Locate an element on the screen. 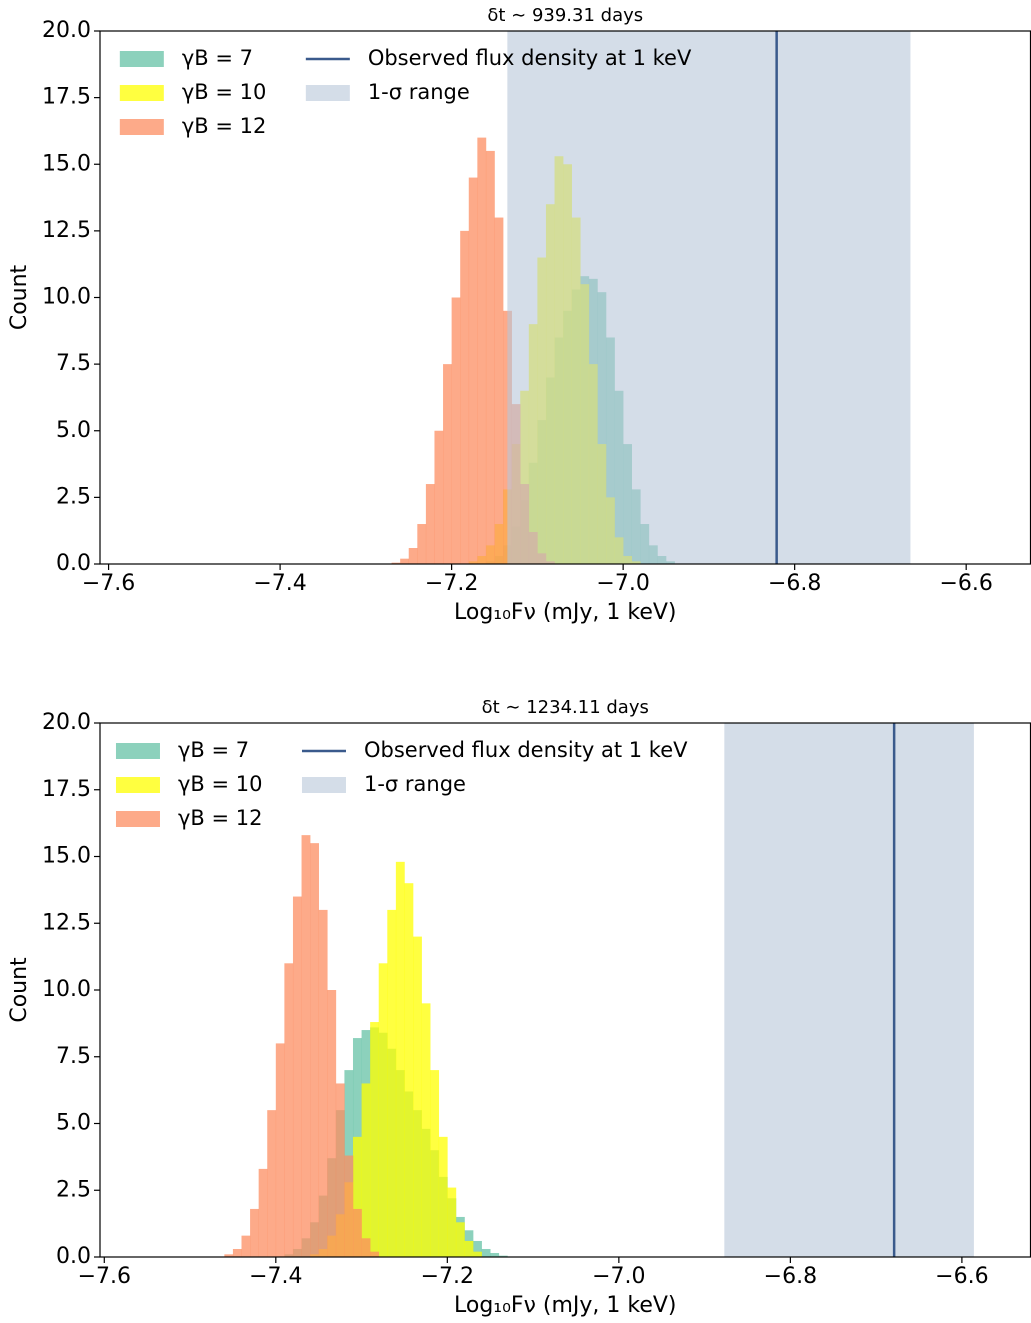 The height and width of the screenshot is (1323, 1031). sigma-range is located at coordinates (849, 990).